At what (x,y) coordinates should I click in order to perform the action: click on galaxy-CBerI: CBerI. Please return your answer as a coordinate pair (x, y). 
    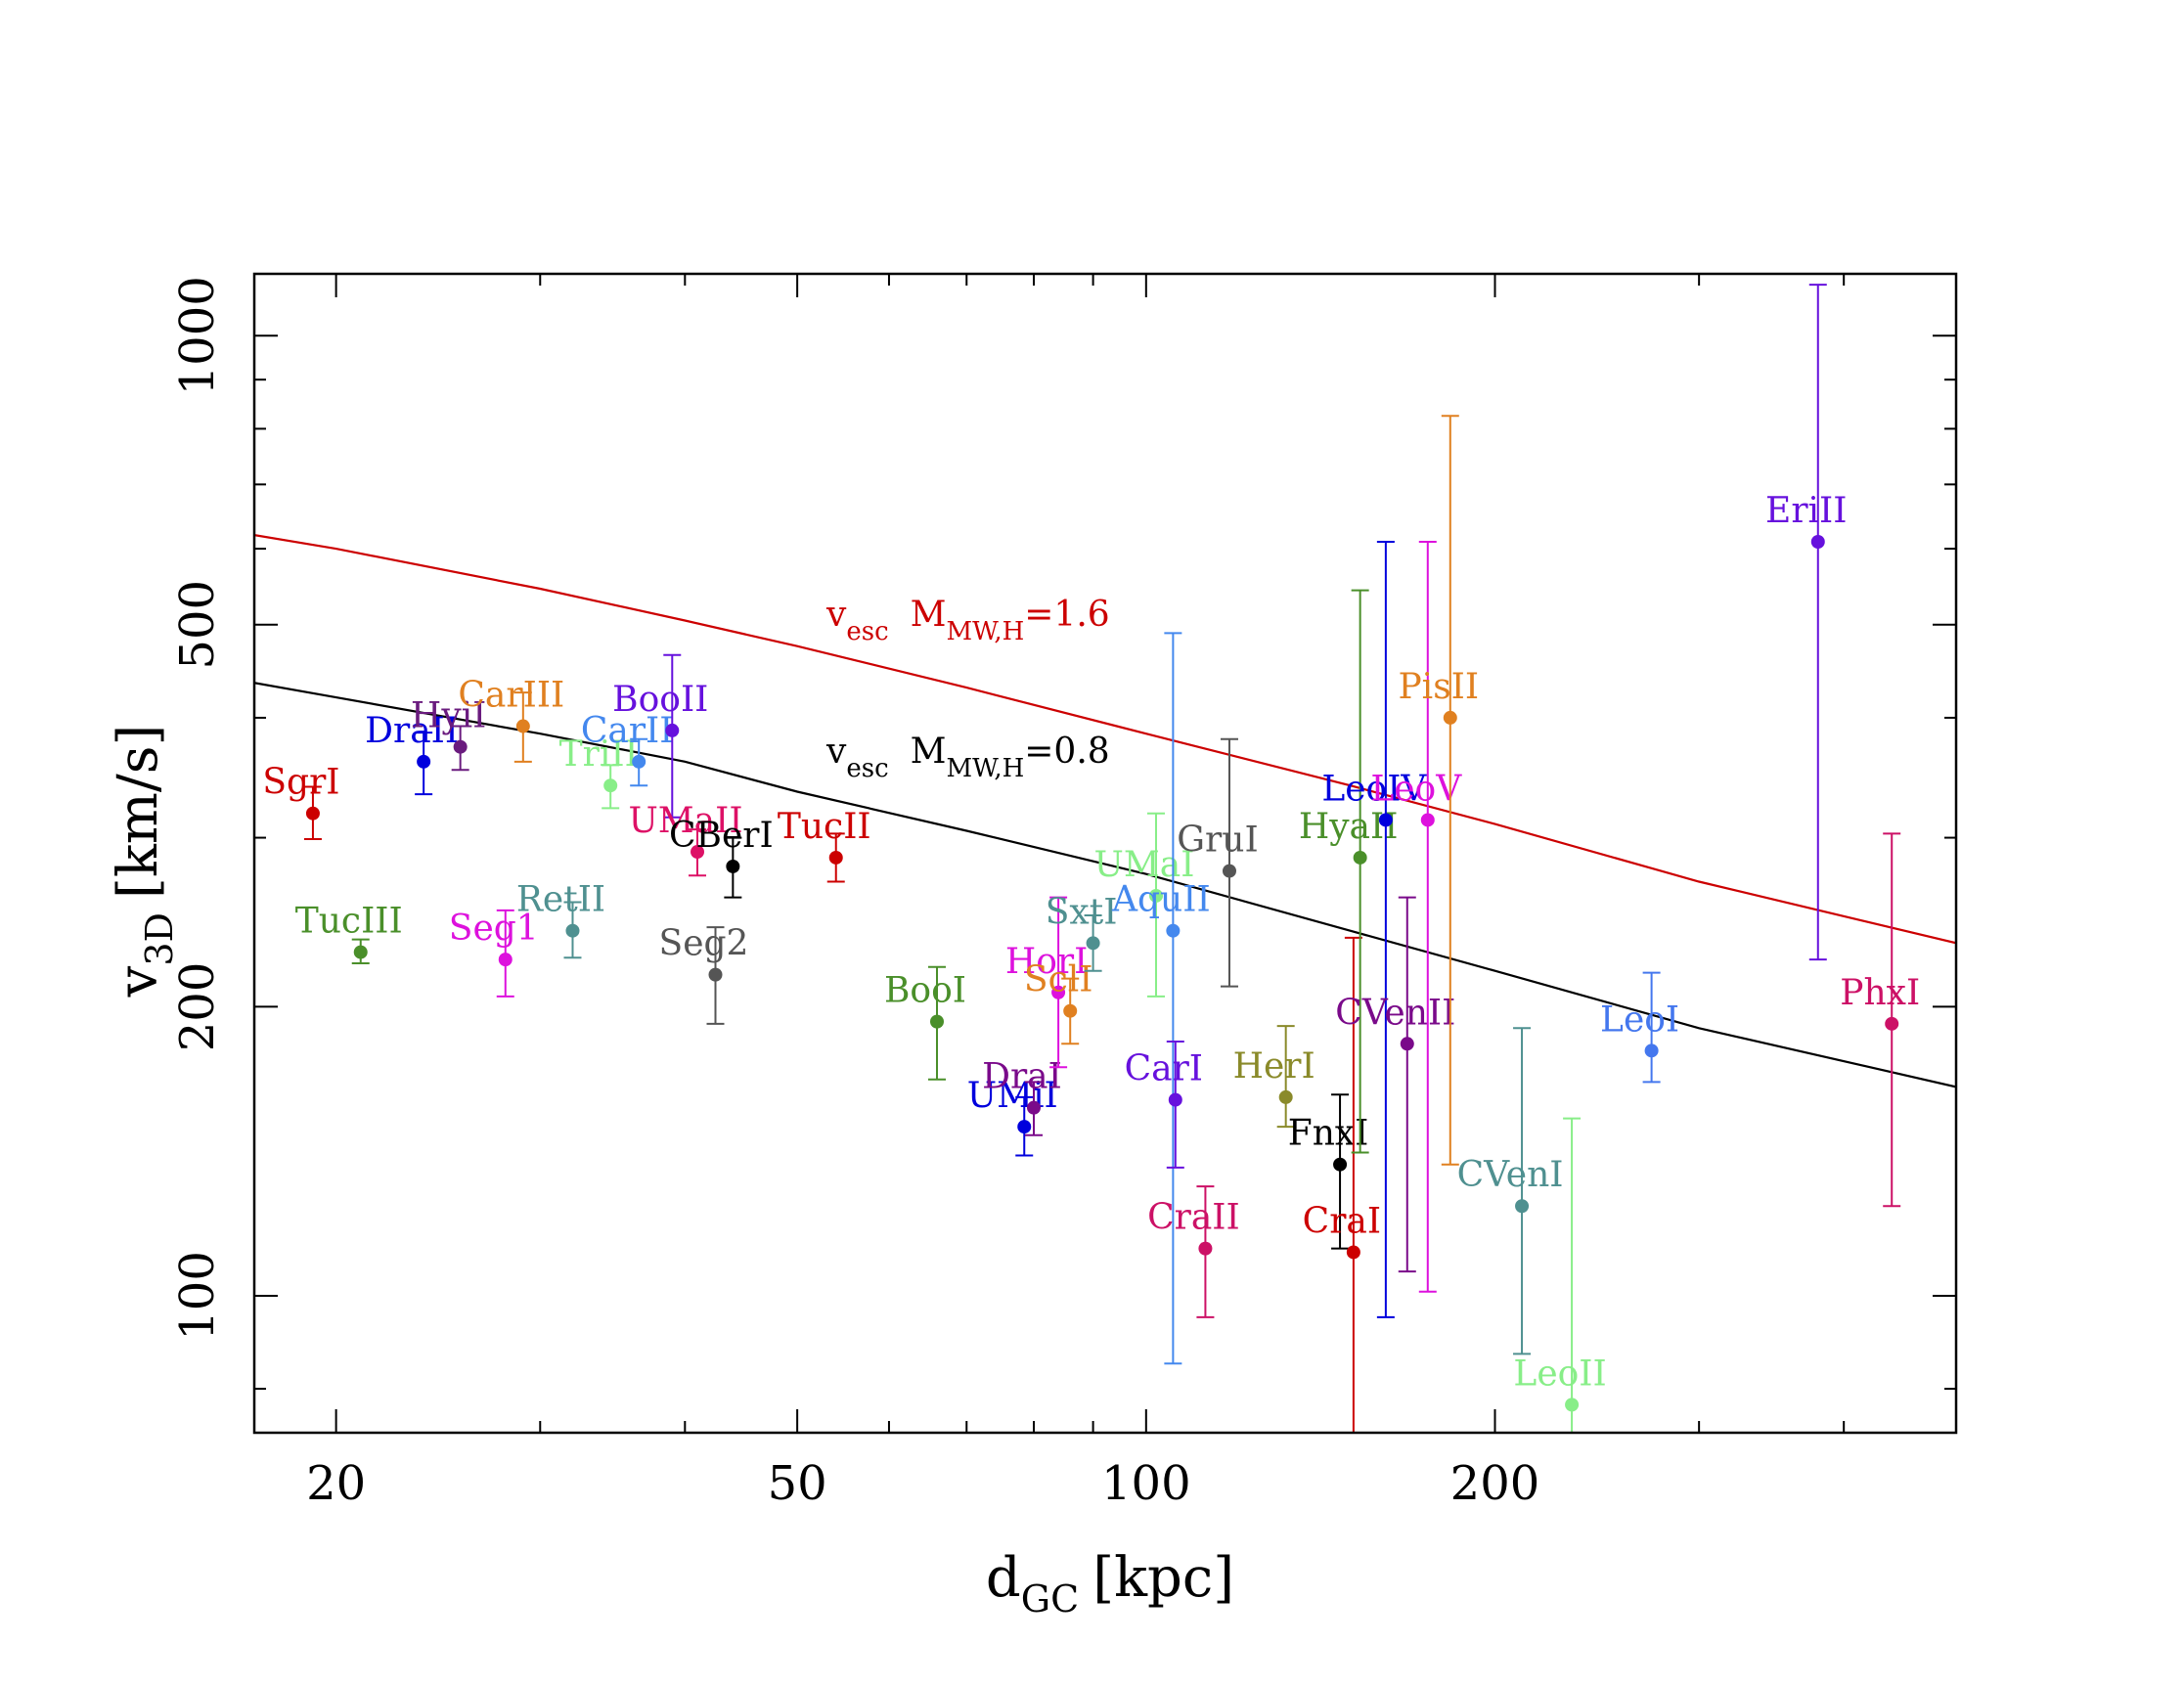
    Looking at the image, I should click on (721, 857).